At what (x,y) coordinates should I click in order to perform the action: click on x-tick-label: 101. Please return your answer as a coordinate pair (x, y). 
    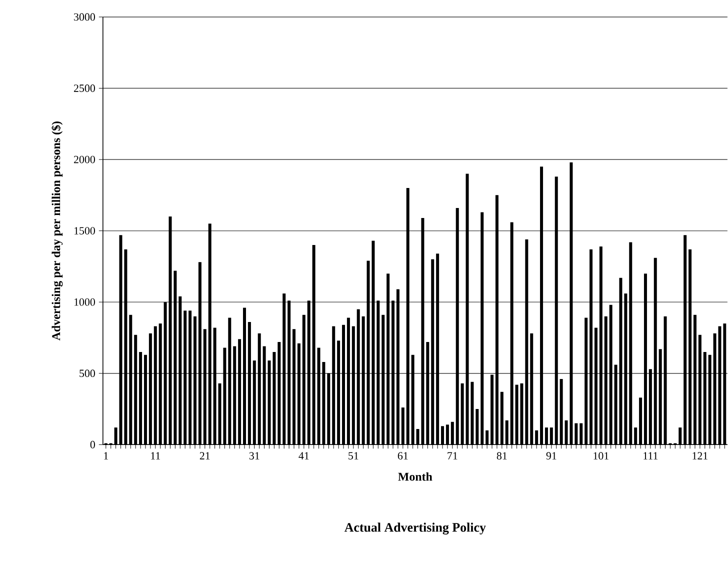
    Looking at the image, I should click on (601, 456).